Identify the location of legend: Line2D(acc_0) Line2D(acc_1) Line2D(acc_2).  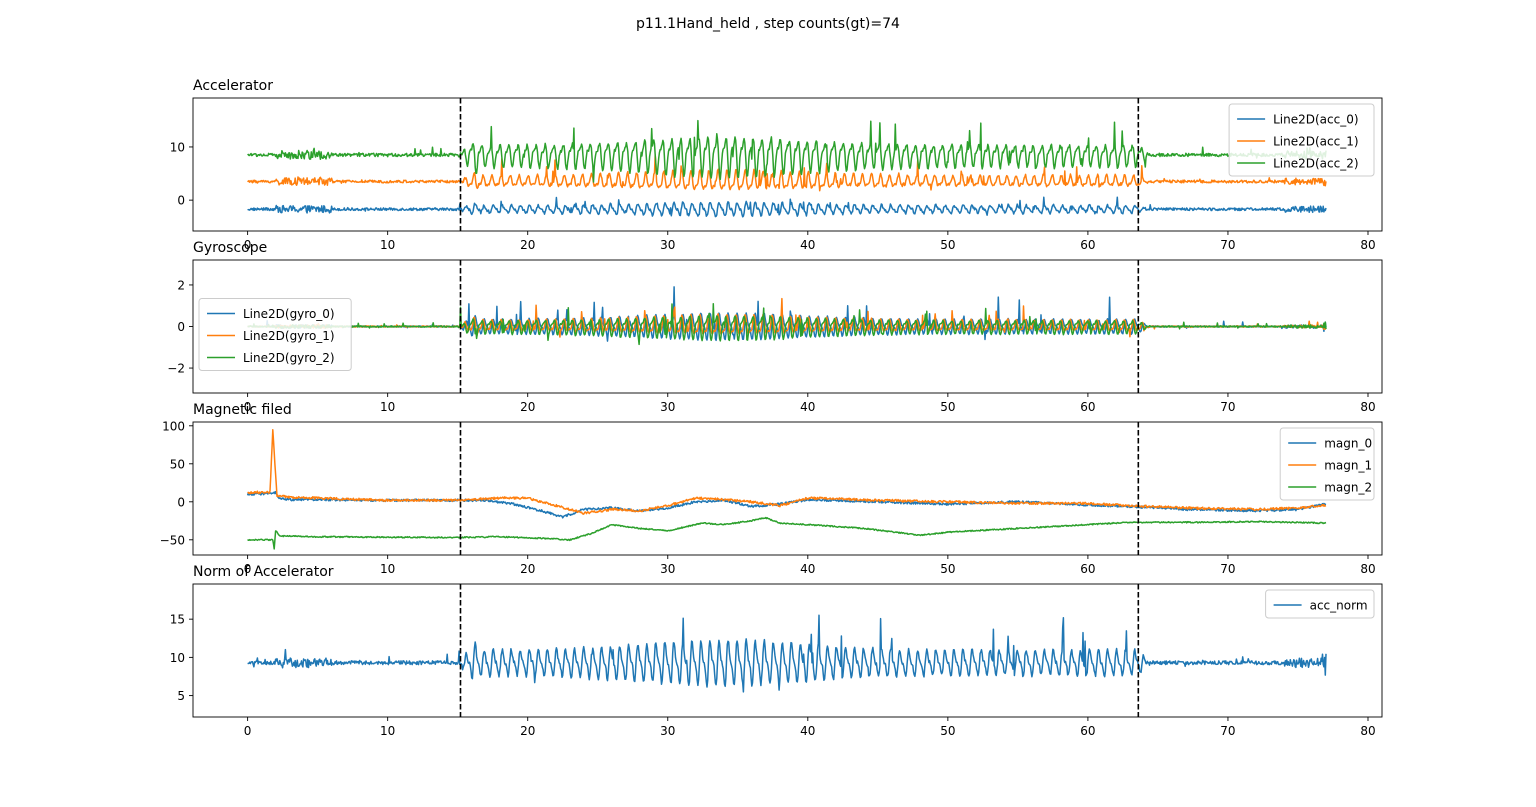
(1301, 140).